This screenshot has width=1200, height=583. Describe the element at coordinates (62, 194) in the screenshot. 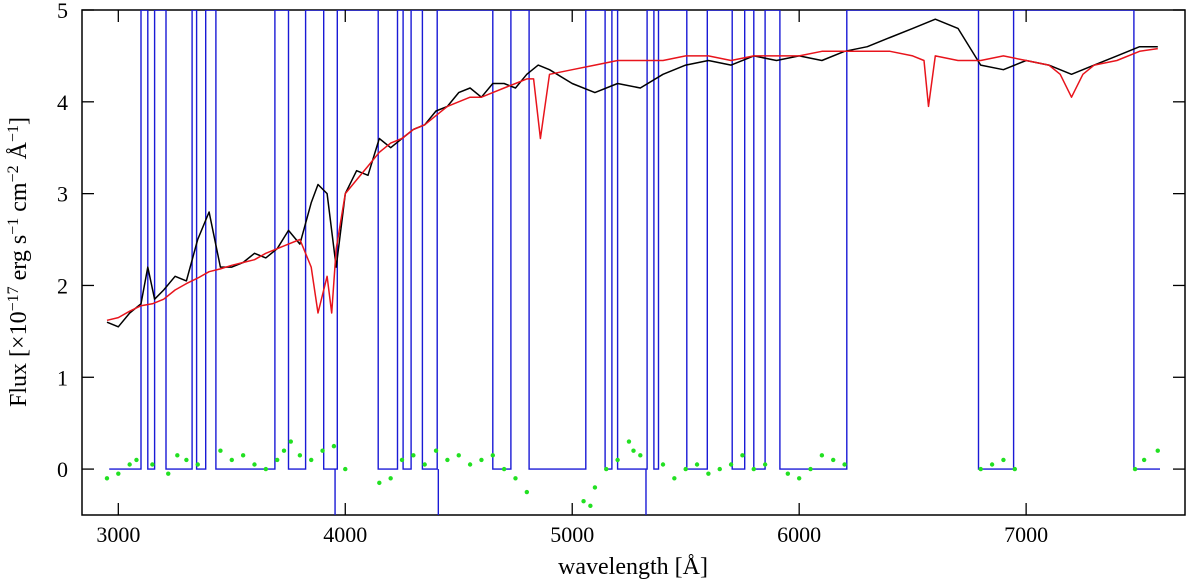

I see `y-tick-label: 3` at that location.